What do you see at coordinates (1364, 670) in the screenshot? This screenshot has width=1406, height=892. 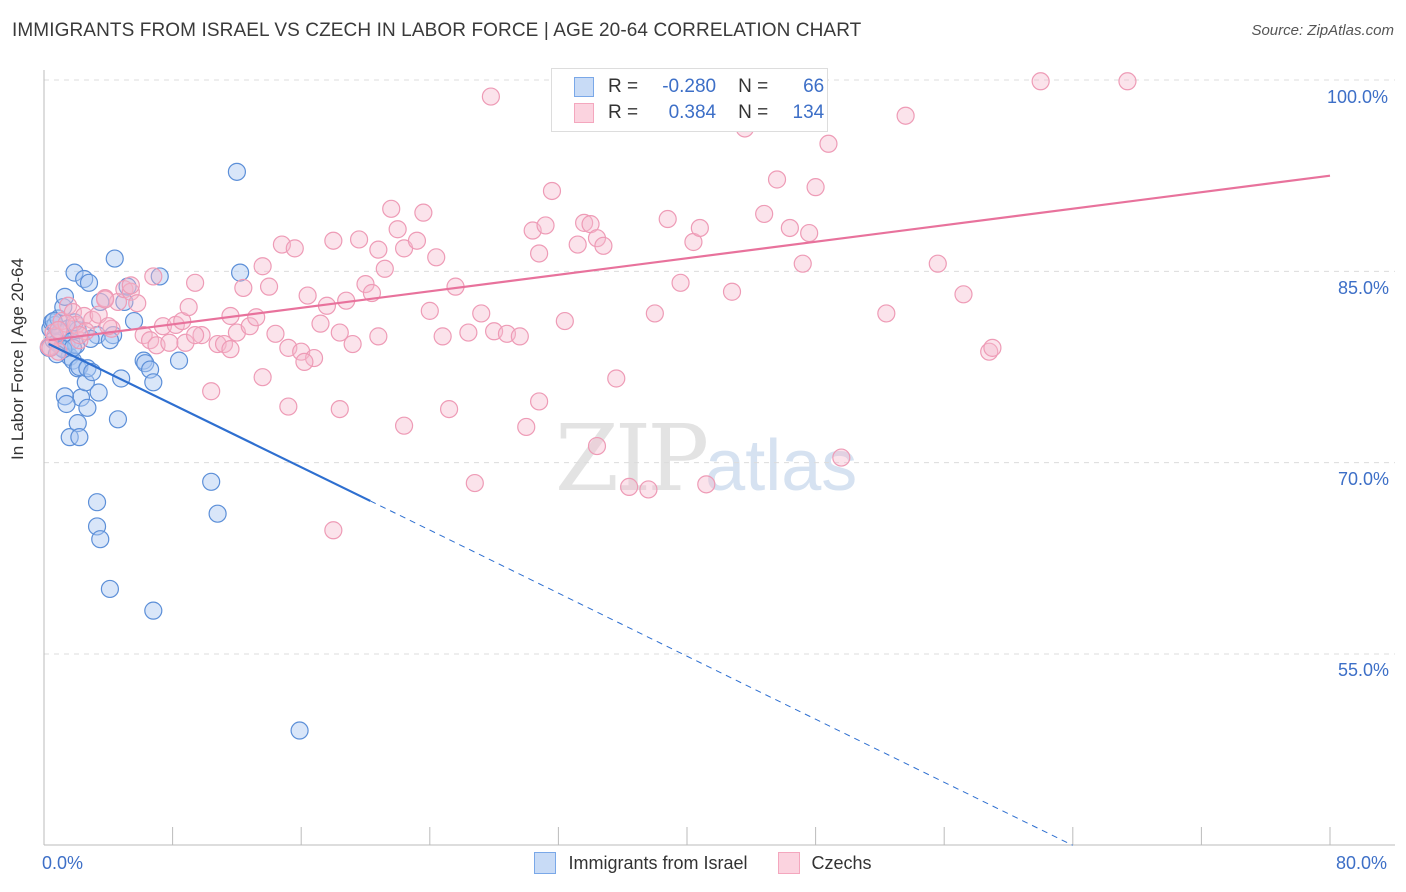 I see `y-tick-label-55: 55.0%` at bounding box center [1364, 670].